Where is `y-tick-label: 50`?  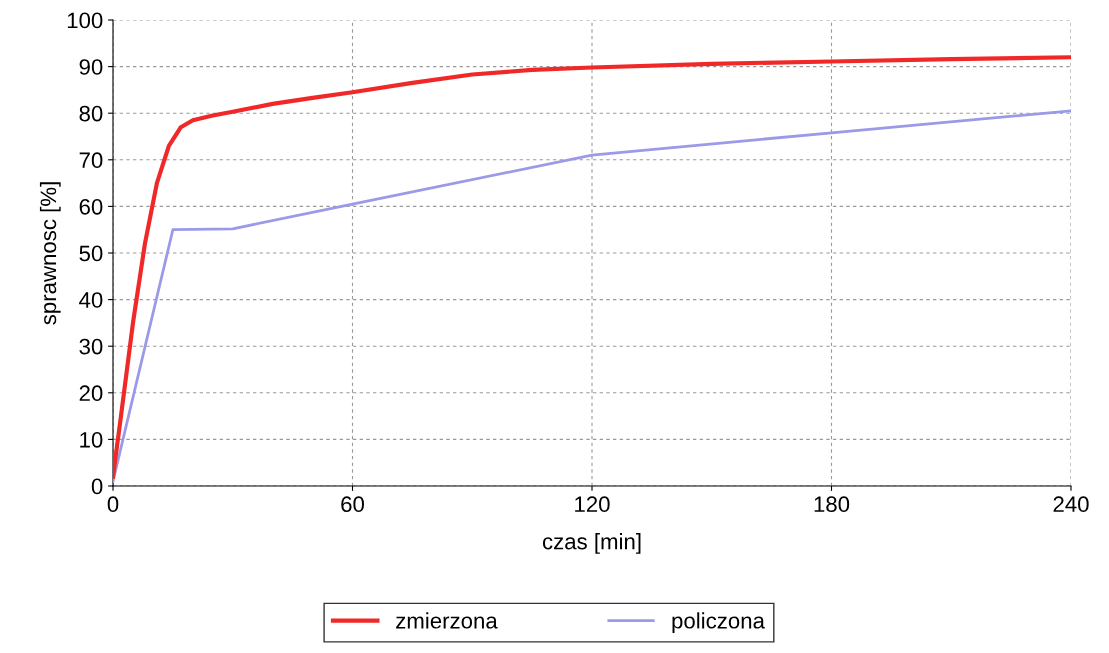 y-tick-label: 50 is located at coordinates (91, 253).